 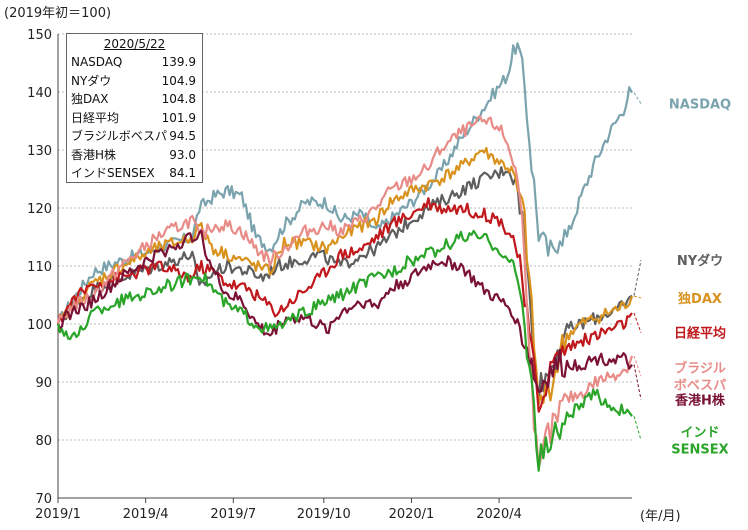 I want to click on y-tick-label: 80, so click(x=43, y=441).